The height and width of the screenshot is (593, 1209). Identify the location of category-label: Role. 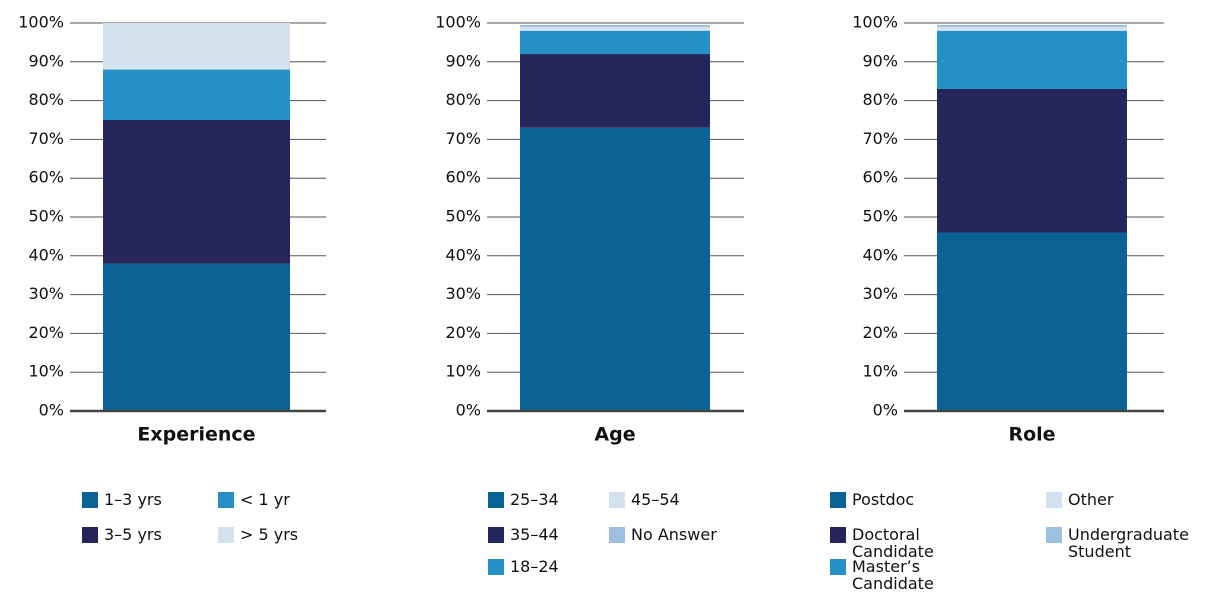
(1031, 435).